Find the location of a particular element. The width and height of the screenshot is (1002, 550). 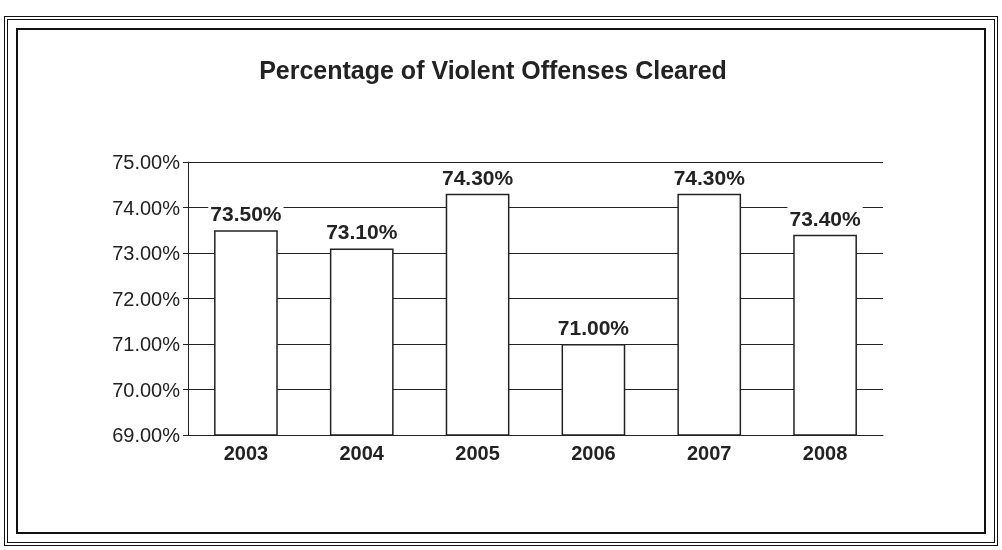

x-tick-label: 2007 is located at coordinates (709, 453).